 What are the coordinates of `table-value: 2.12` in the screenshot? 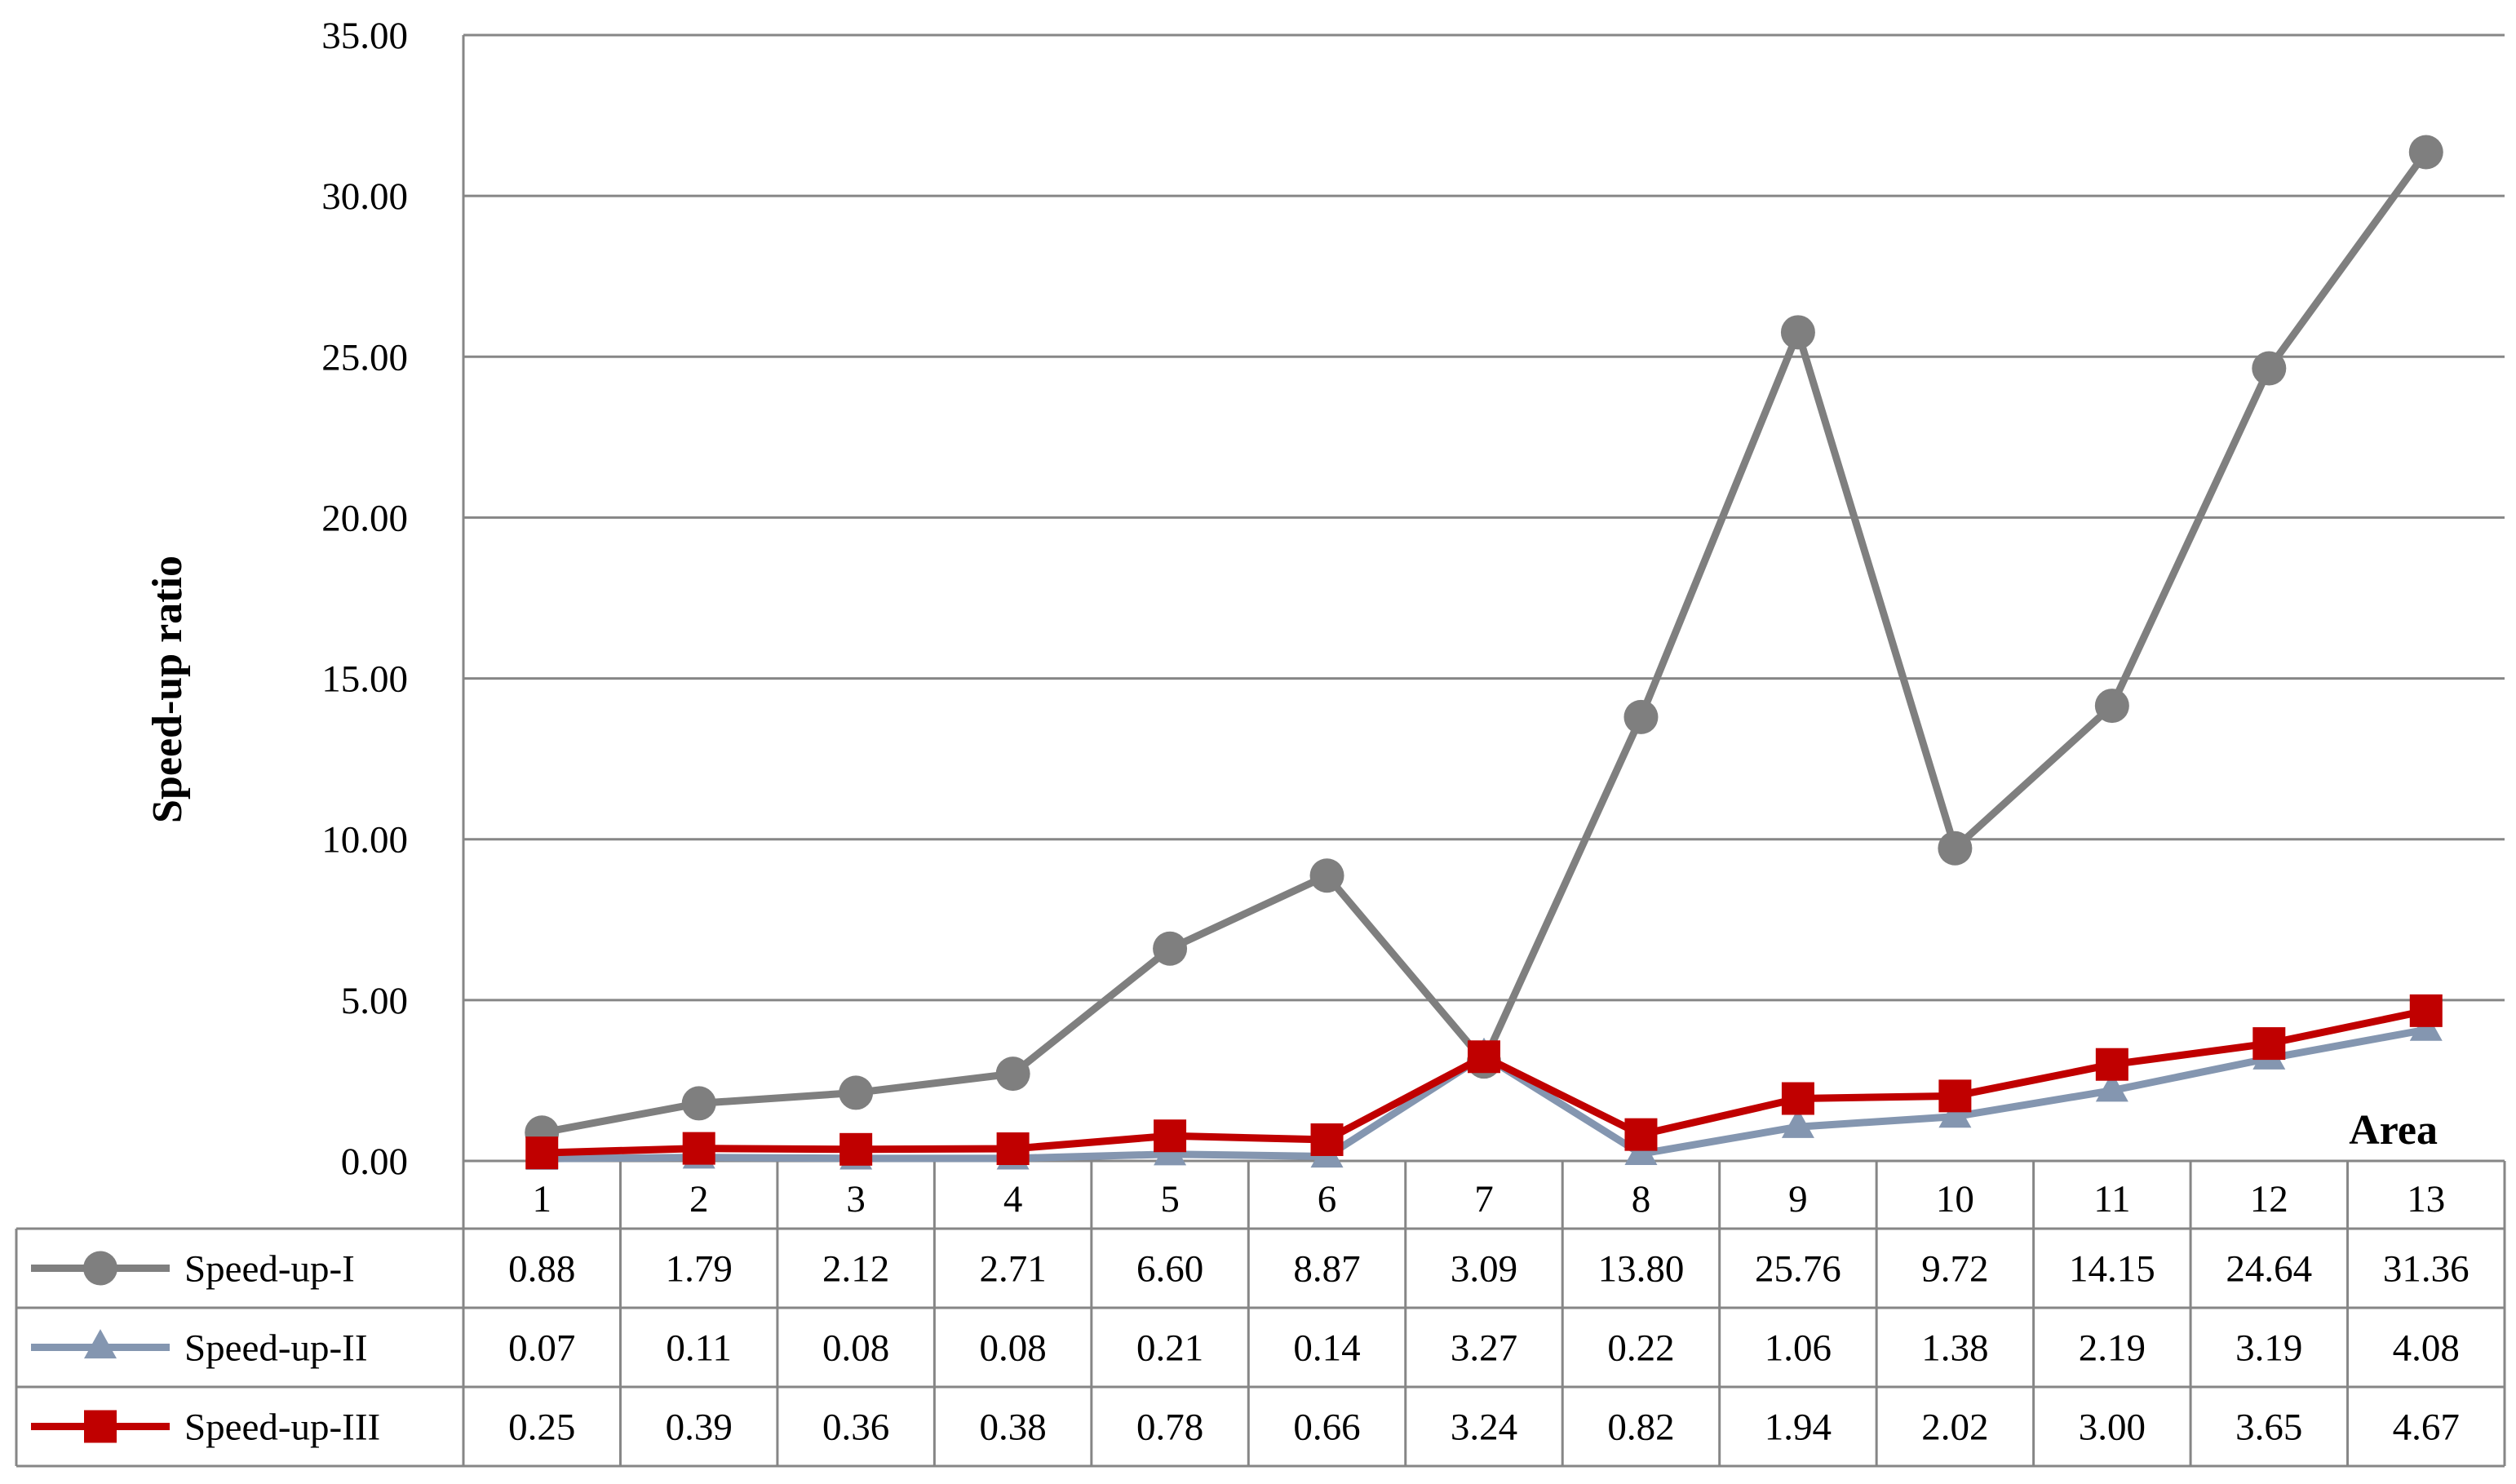 It's located at (855, 1269).